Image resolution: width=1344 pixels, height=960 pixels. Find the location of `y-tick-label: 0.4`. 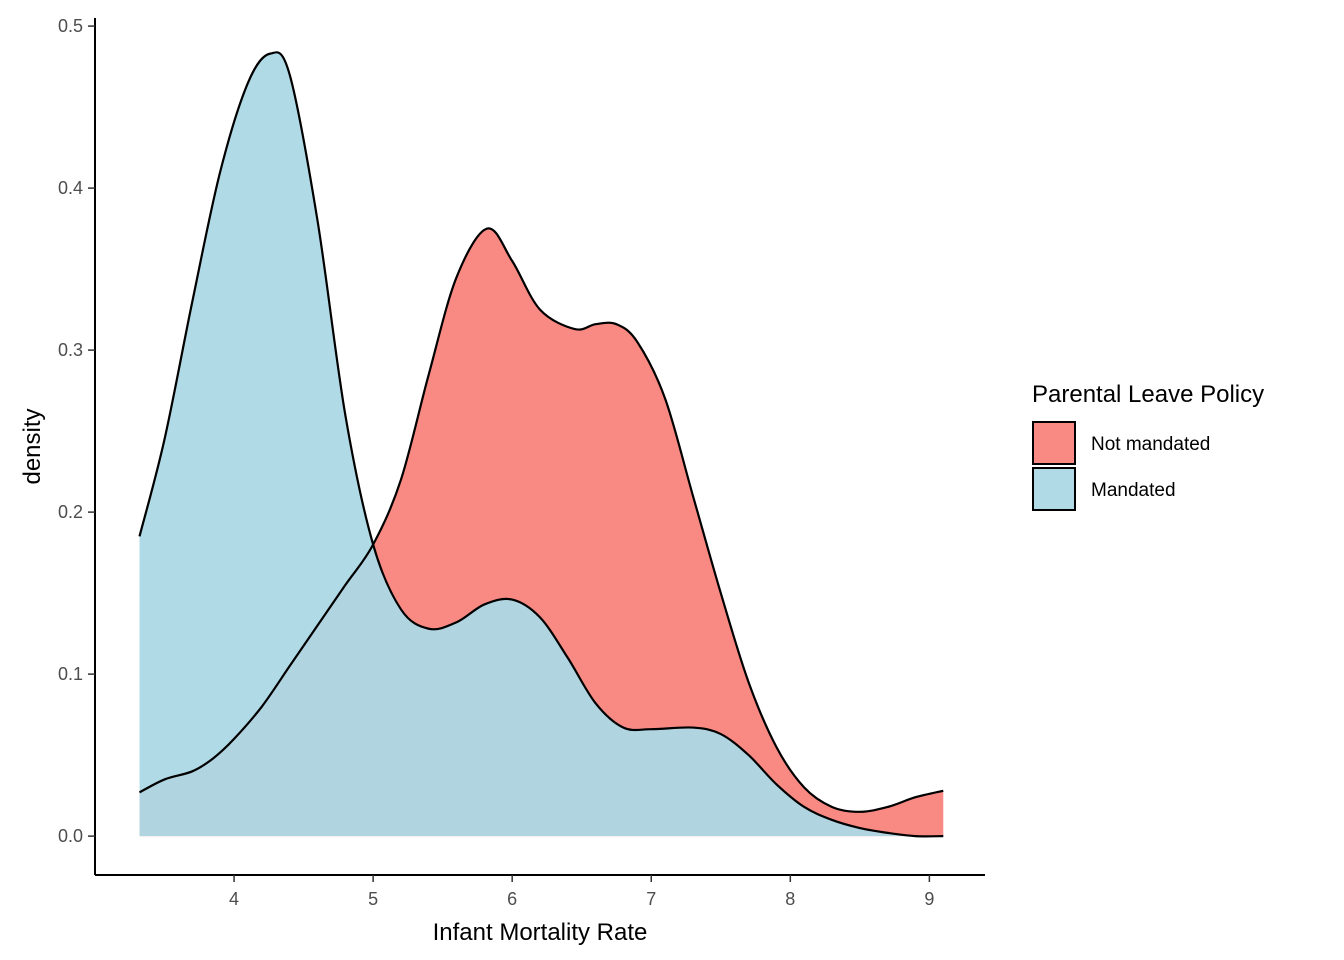

y-tick-label: 0.4 is located at coordinates (70, 188).